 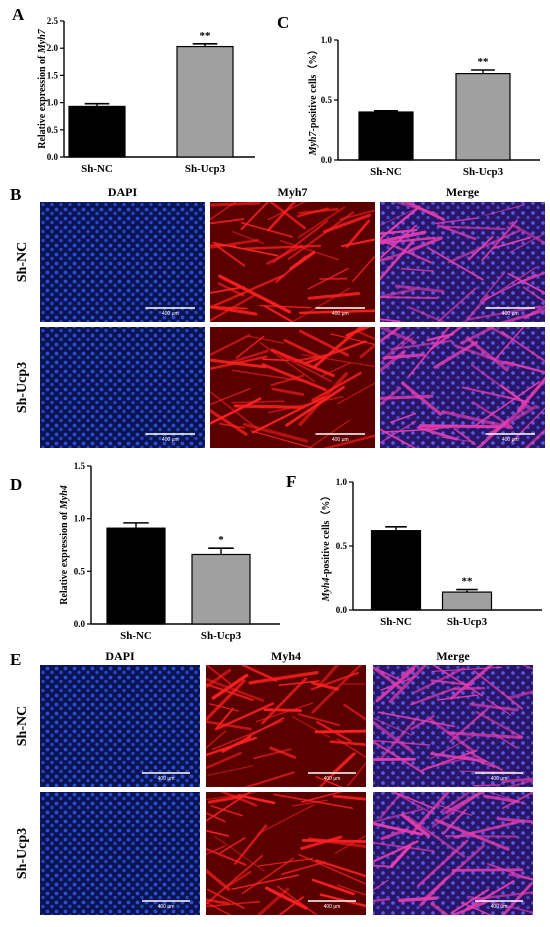 I want to click on chart-c-y-axis-label: Myh7-positive cells（%）, so click(x=312, y=101).